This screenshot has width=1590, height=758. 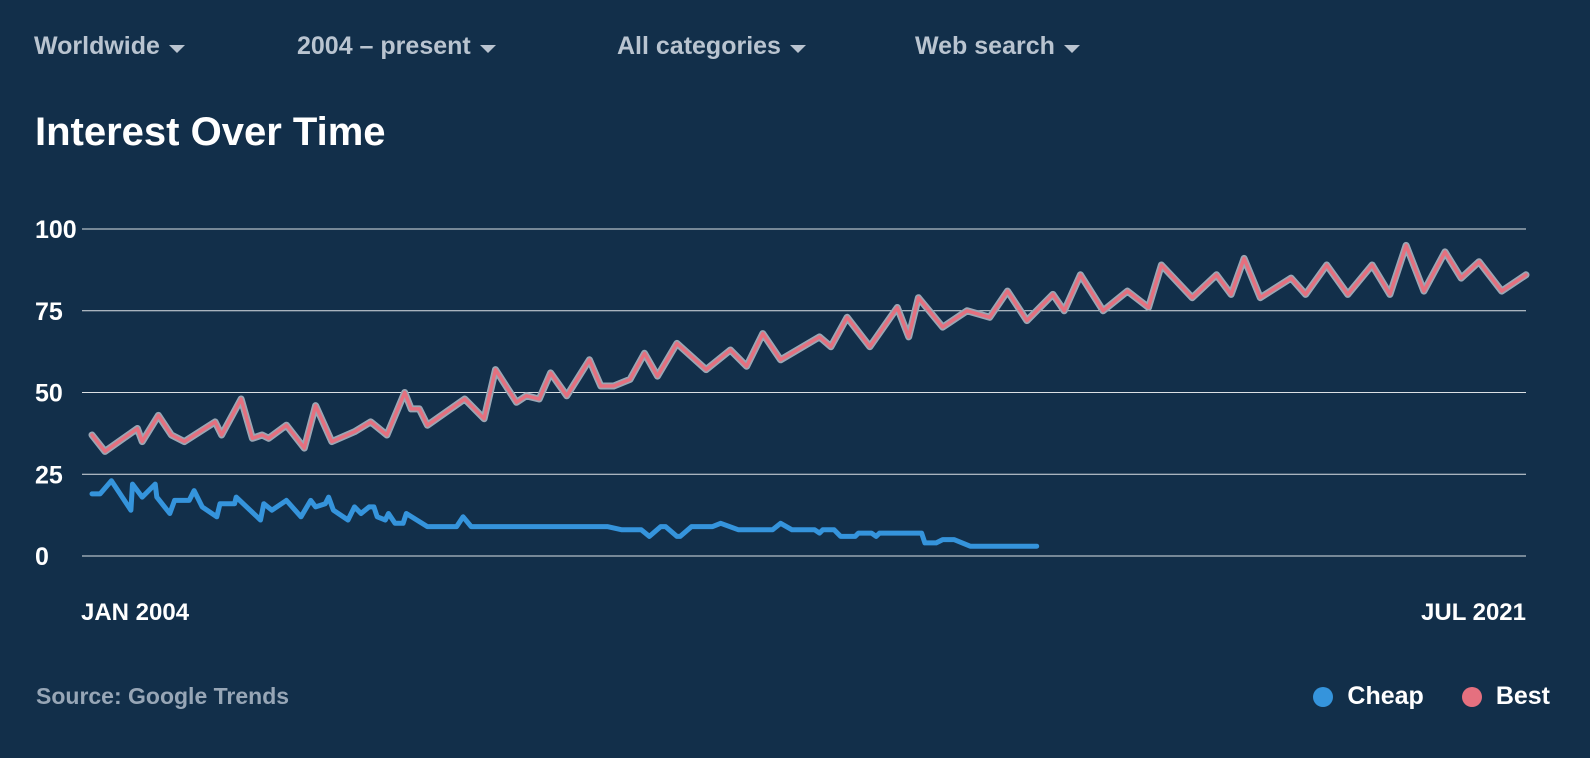 What do you see at coordinates (564, 513) in the screenshot?
I see `series-line-cheap` at bounding box center [564, 513].